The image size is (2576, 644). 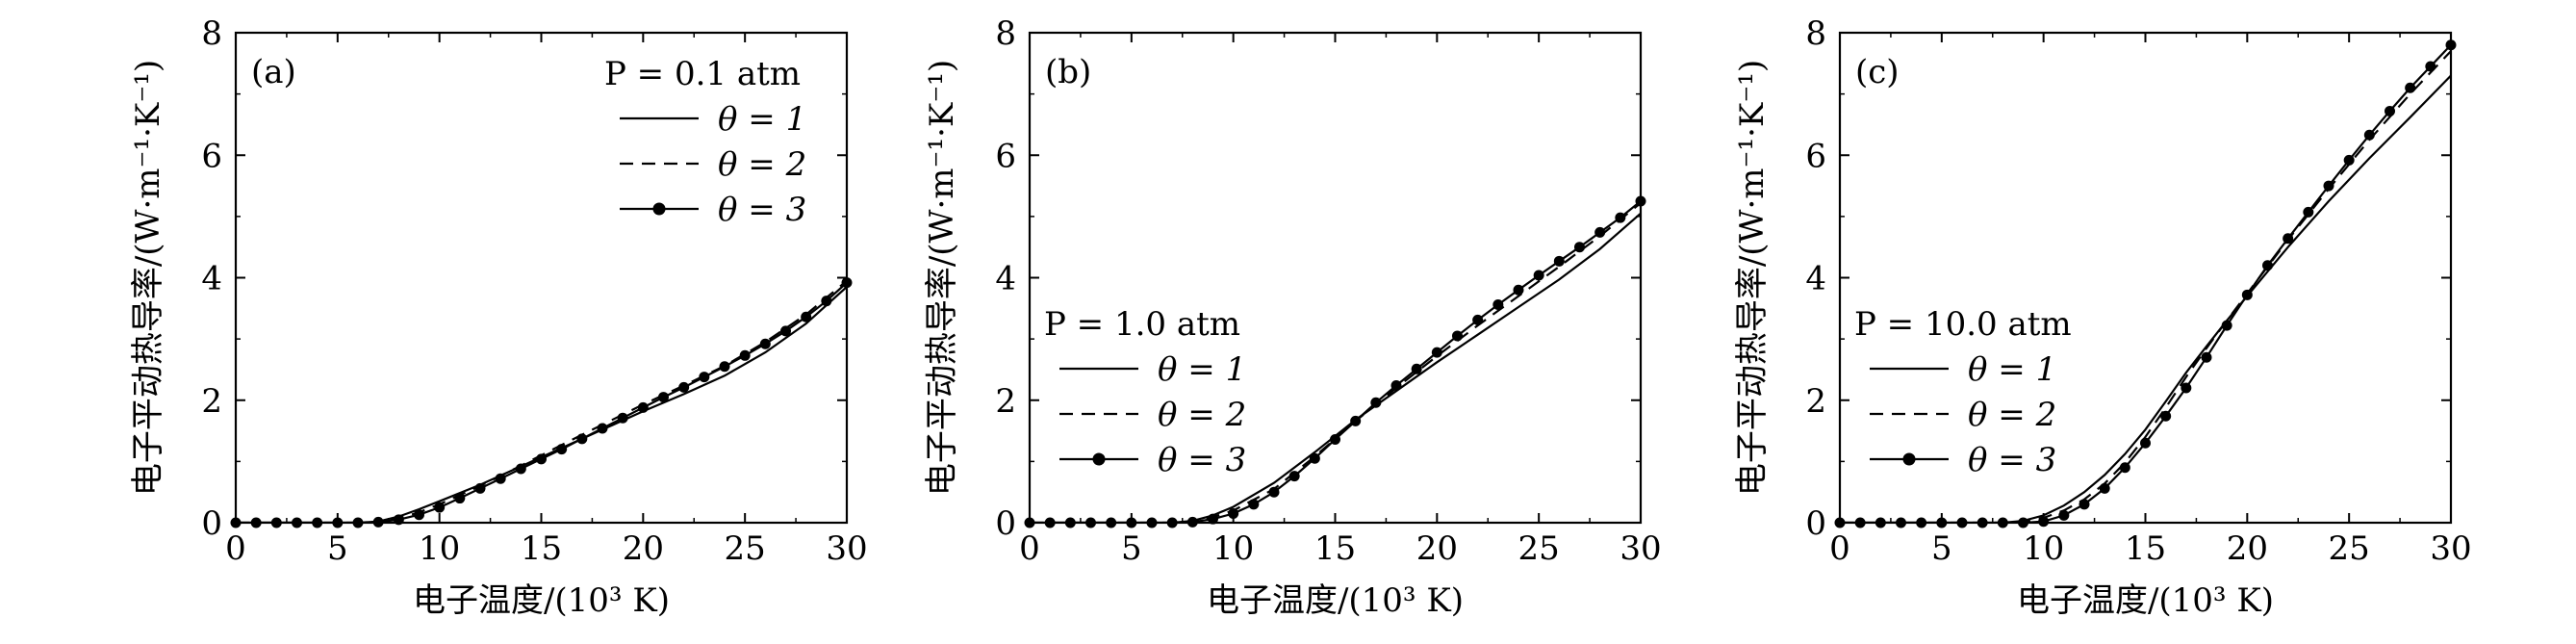 What do you see at coordinates (1068, 72) in the screenshot?
I see `panel-tag: (b)` at bounding box center [1068, 72].